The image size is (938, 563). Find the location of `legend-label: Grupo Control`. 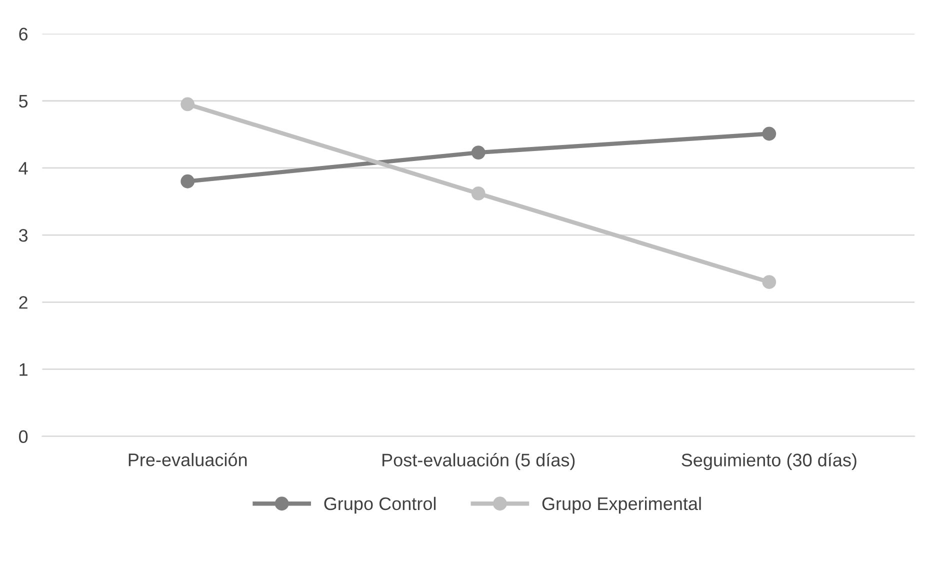

legend-label: Grupo Control is located at coordinates (380, 505).